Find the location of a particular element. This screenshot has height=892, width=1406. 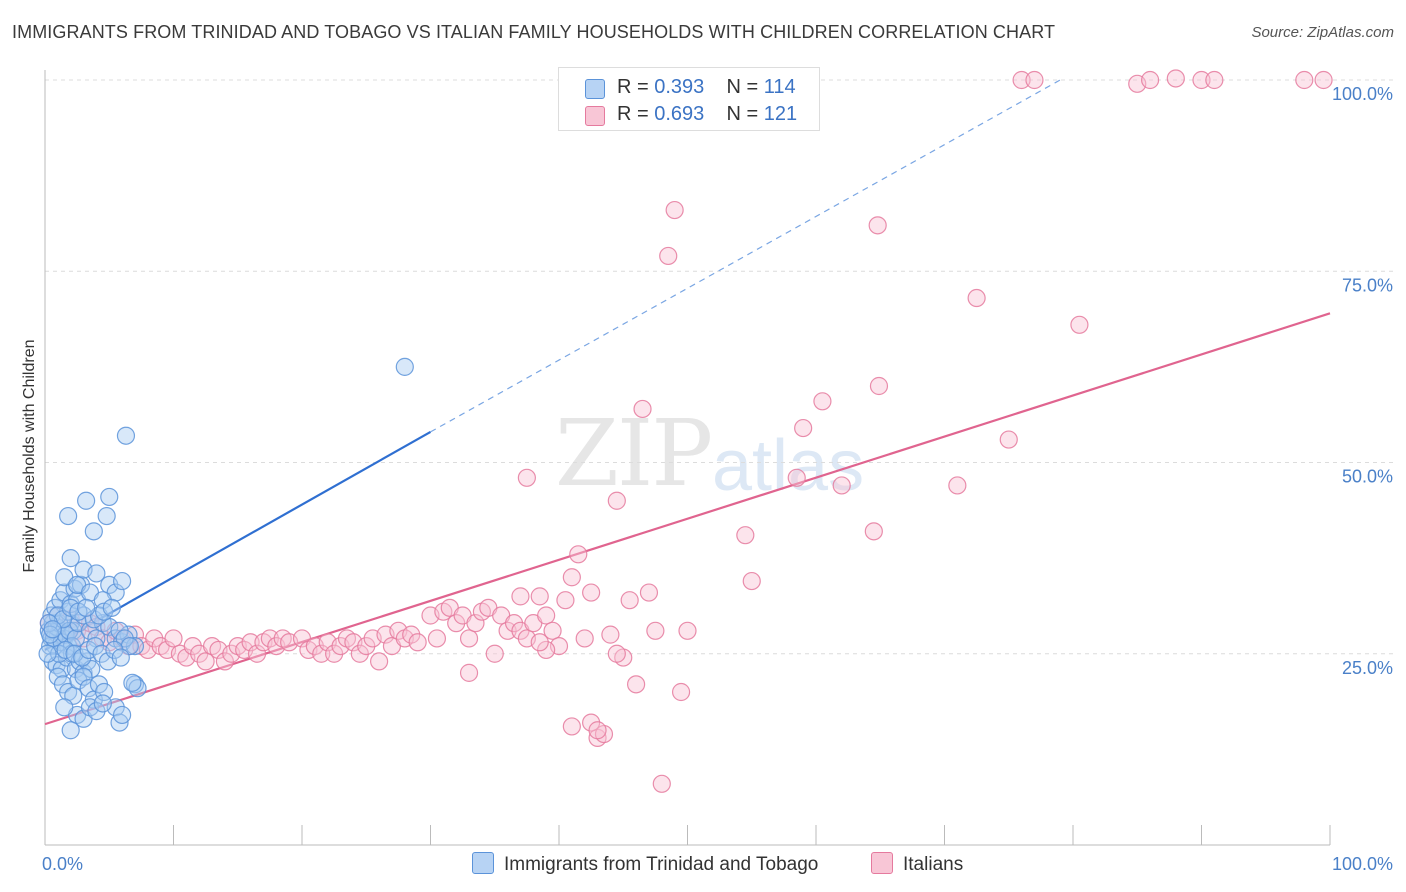

y-tick-label-50: 50.0% is located at coordinates (1367, 477).